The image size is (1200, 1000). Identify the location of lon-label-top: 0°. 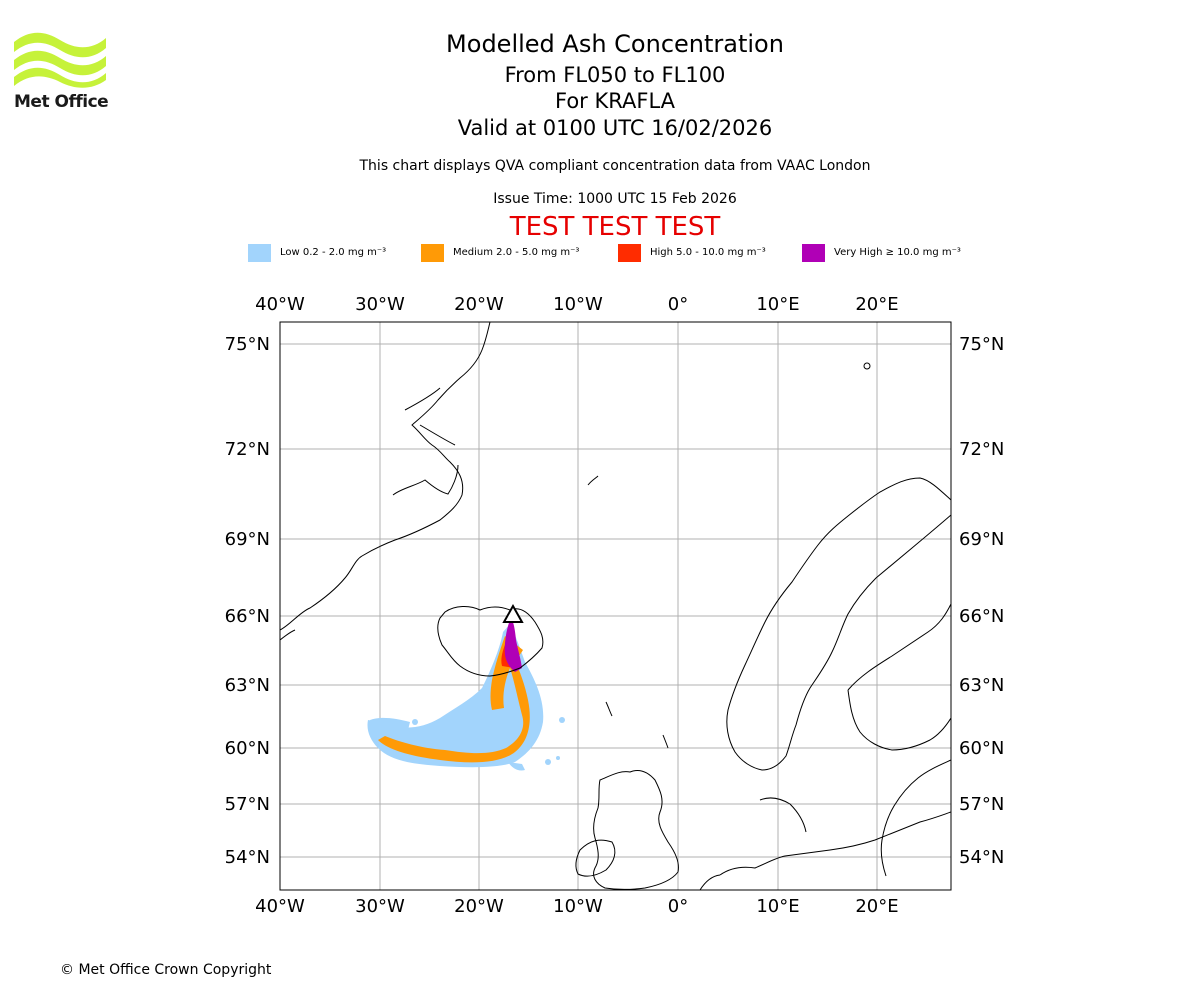
(678, 304).